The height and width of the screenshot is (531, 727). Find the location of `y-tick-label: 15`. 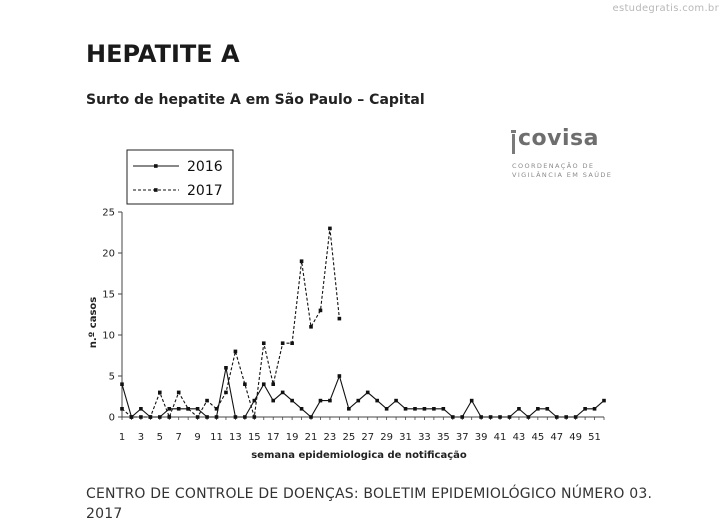

y-tick-label: 15 is located at coordinates (108, 295).